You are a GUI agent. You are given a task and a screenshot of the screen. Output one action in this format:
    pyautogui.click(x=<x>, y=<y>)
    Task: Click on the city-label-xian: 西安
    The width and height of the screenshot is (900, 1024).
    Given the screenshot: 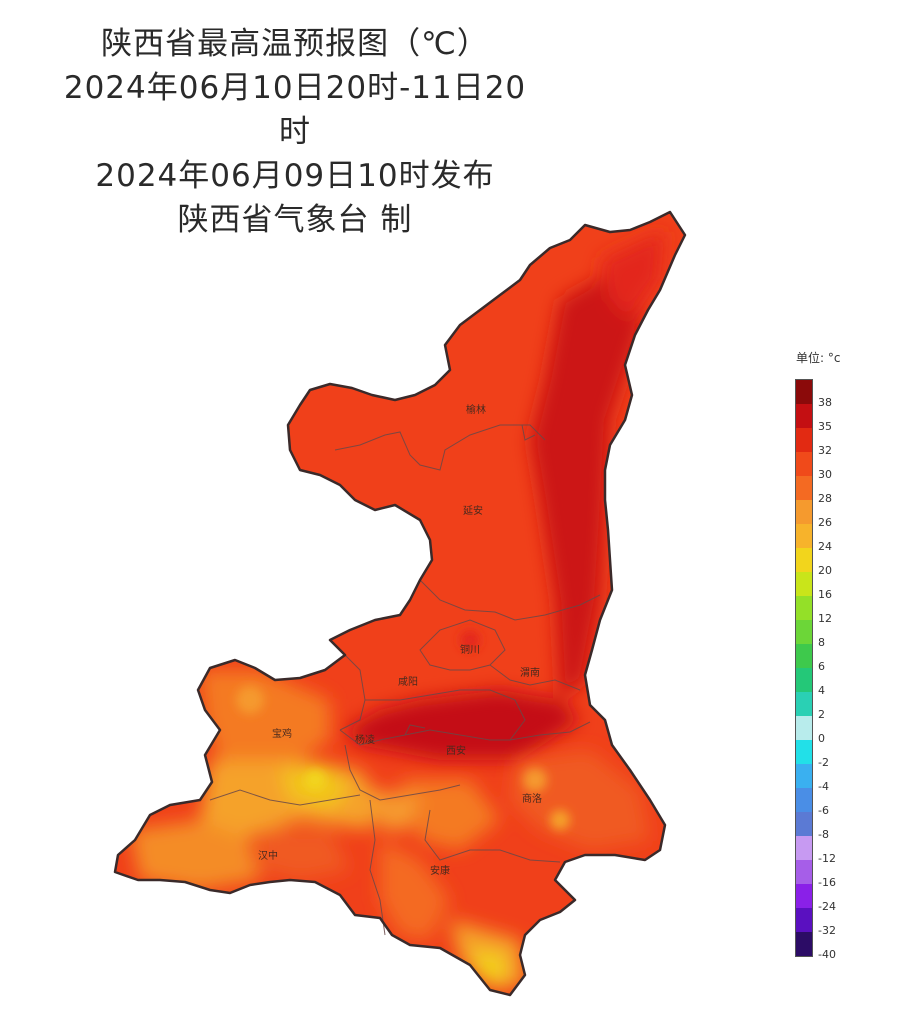 What is the action you would take?
    pyautogui.click(x=456, y=750)
    